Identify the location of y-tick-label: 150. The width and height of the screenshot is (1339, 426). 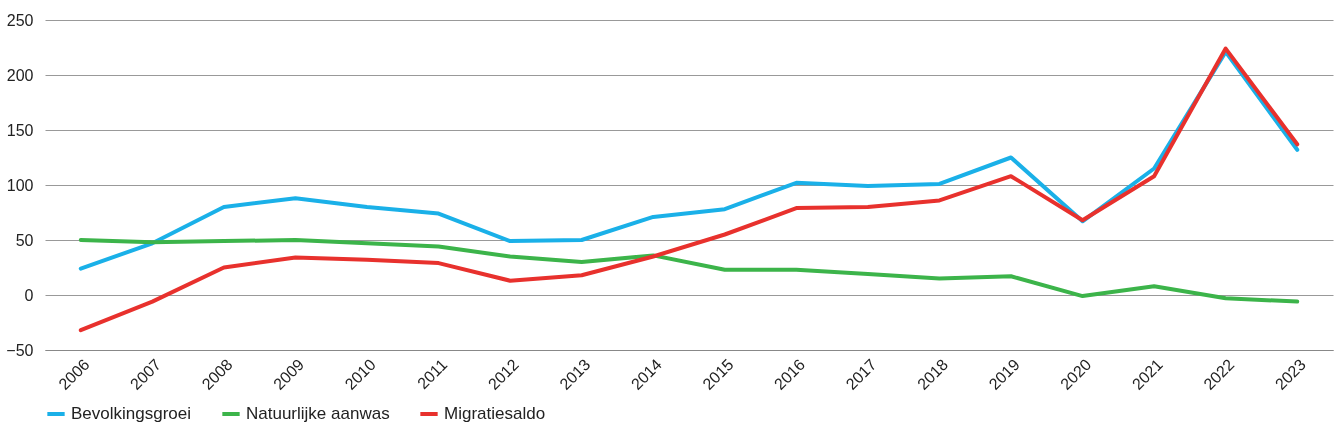
(20, 130).